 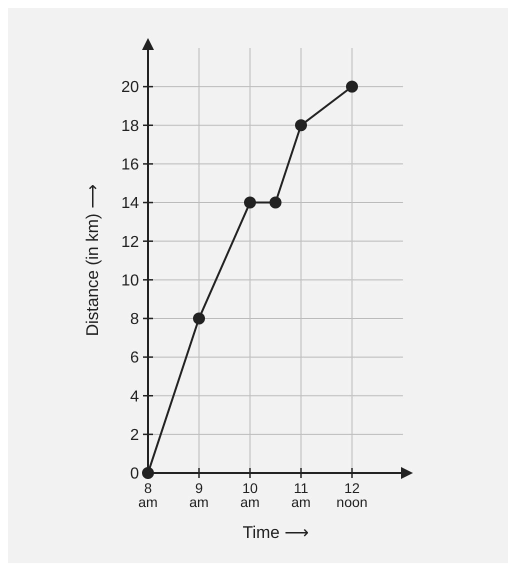 What do you see at coordinates (301, 495) in the screenshot?
I see `x-tick-label: 11 am` at bounding box center [301, 495].